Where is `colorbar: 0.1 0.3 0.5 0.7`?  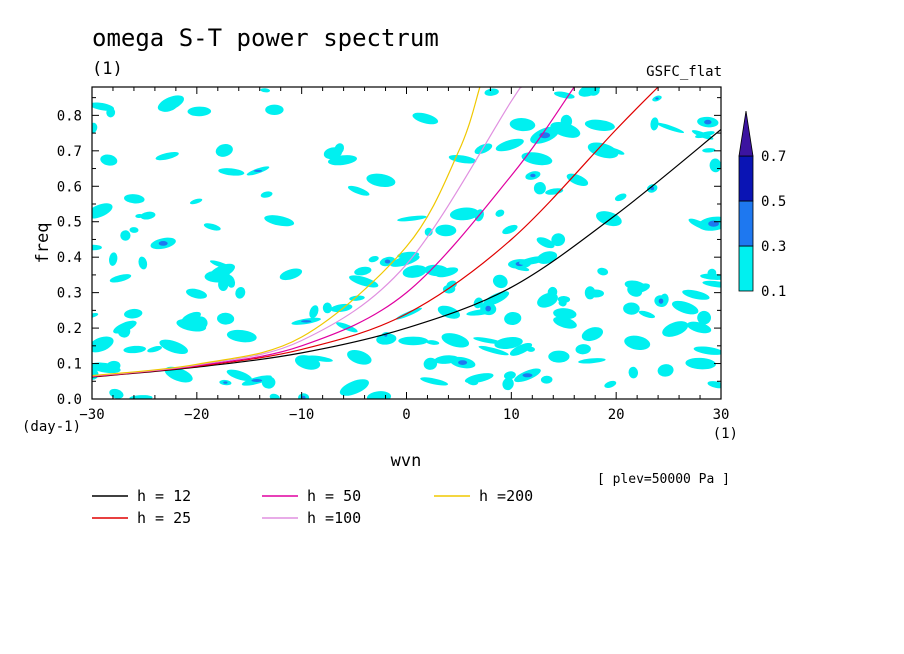 colorbar: 0.1 0.3 0.5 0.7 is located at coordinates (762, 205).